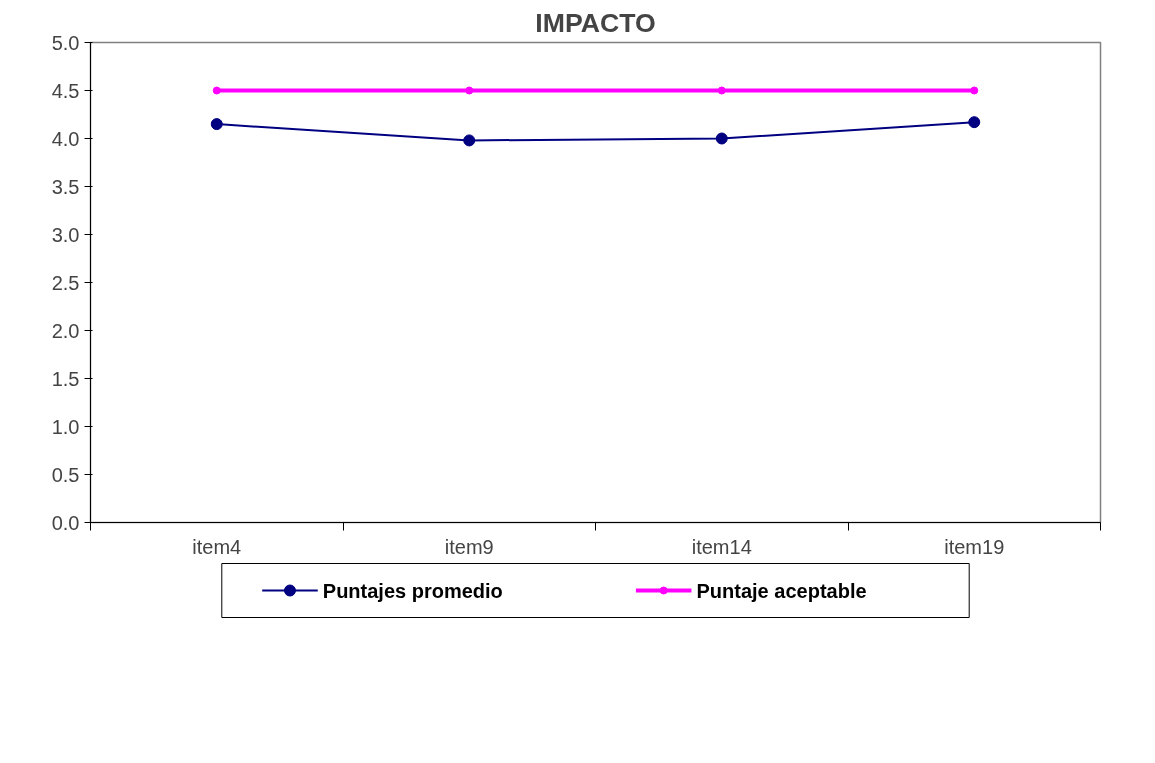  I want to click on y-tick-label: 1.5, so click(65, 378).